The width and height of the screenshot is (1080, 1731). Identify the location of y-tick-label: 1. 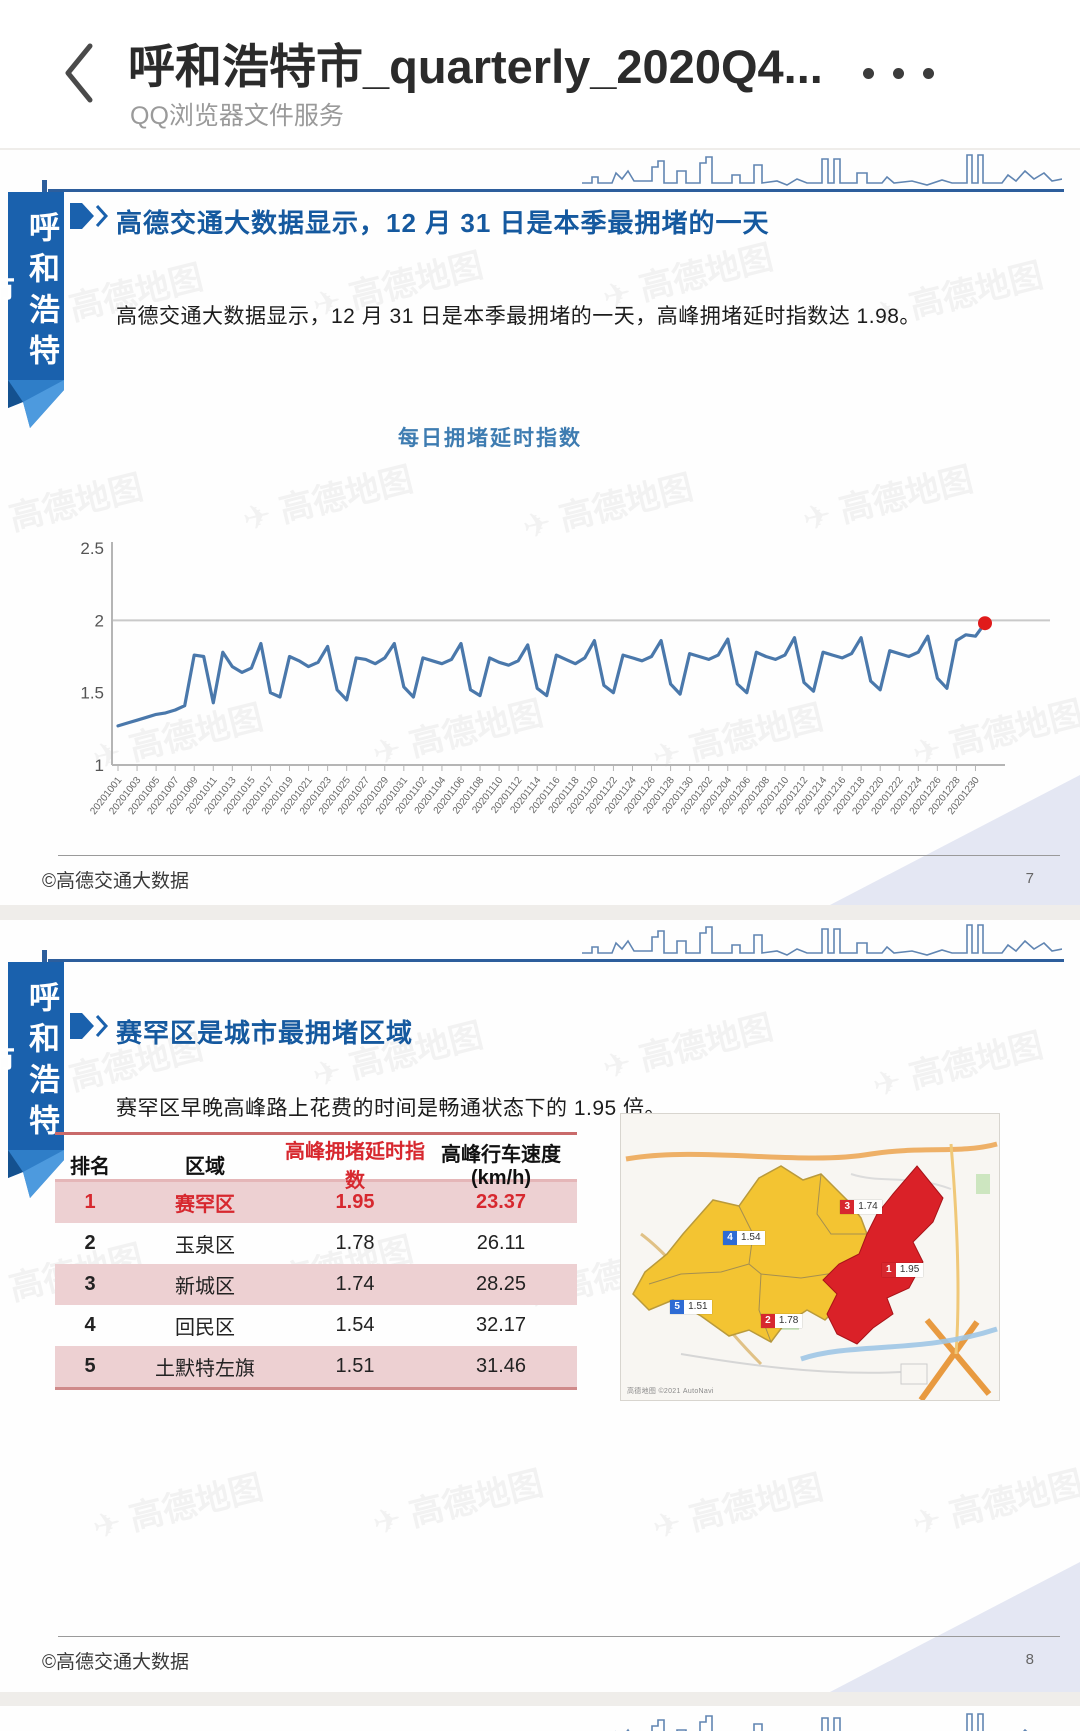
(99, 765).